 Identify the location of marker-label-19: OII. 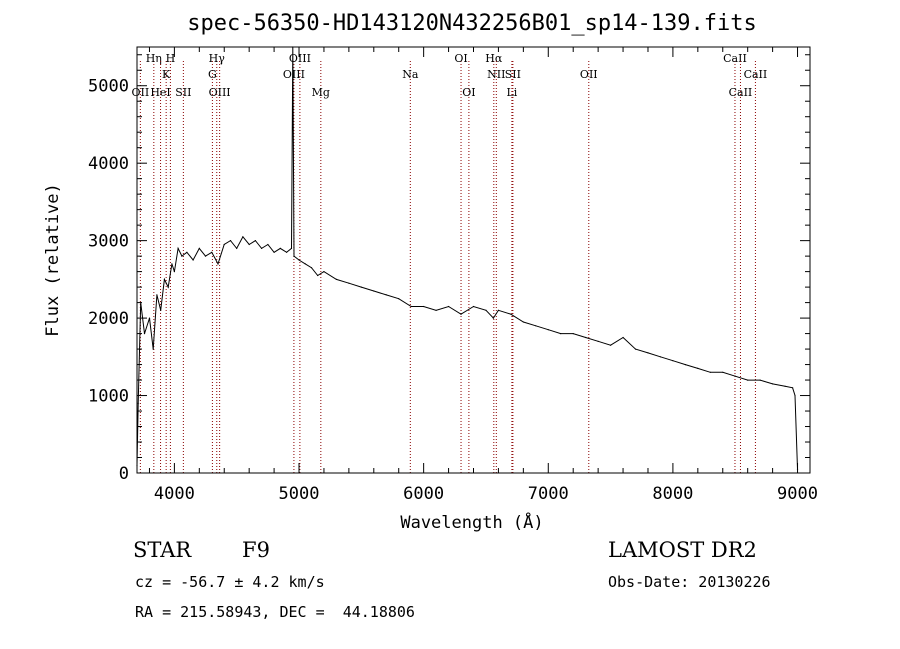
(589, 74).